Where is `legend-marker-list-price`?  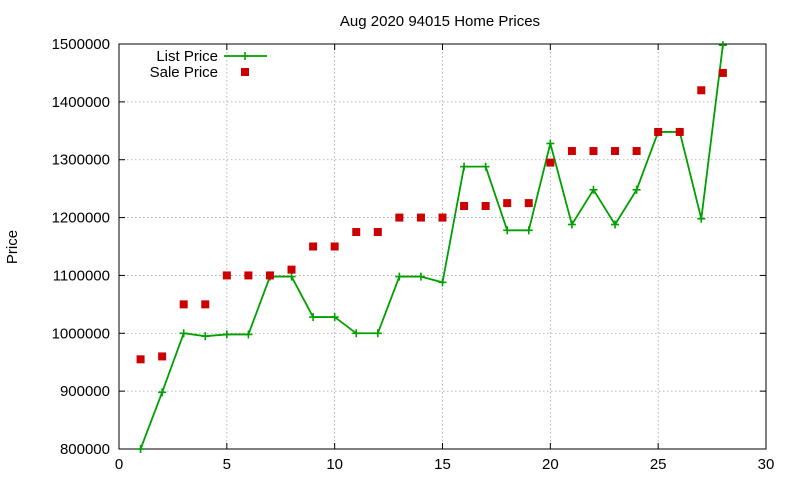
legend-marker-list-price is located at coordinates (245, 56).